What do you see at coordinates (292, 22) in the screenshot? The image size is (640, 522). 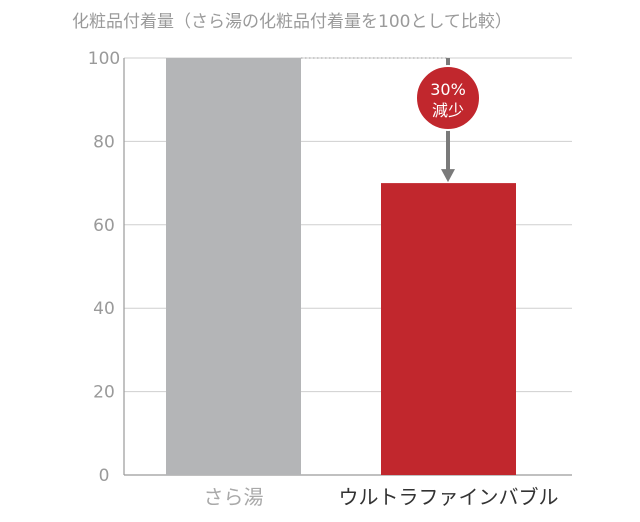 I see `chart-title: 化粧品付着量（さら湯の化粧品付着量を100として比較）` at bounding box center [292, 22].